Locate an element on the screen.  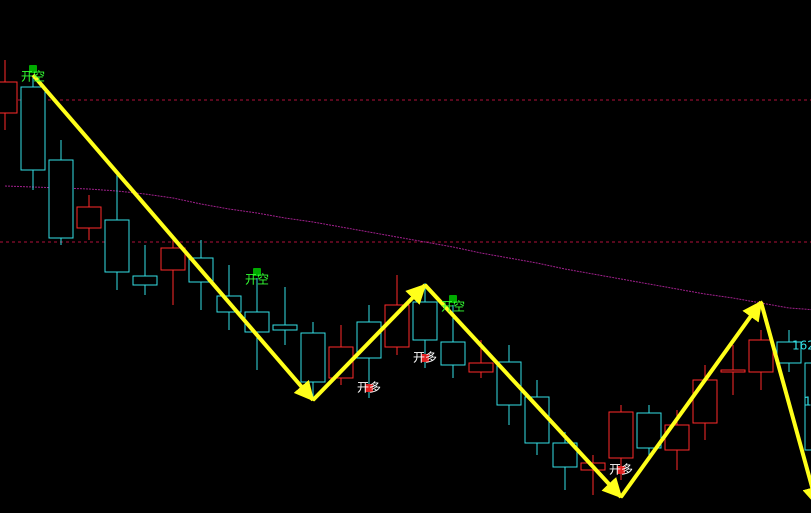
edge-label: 162 is located at coordinates (801, 346).